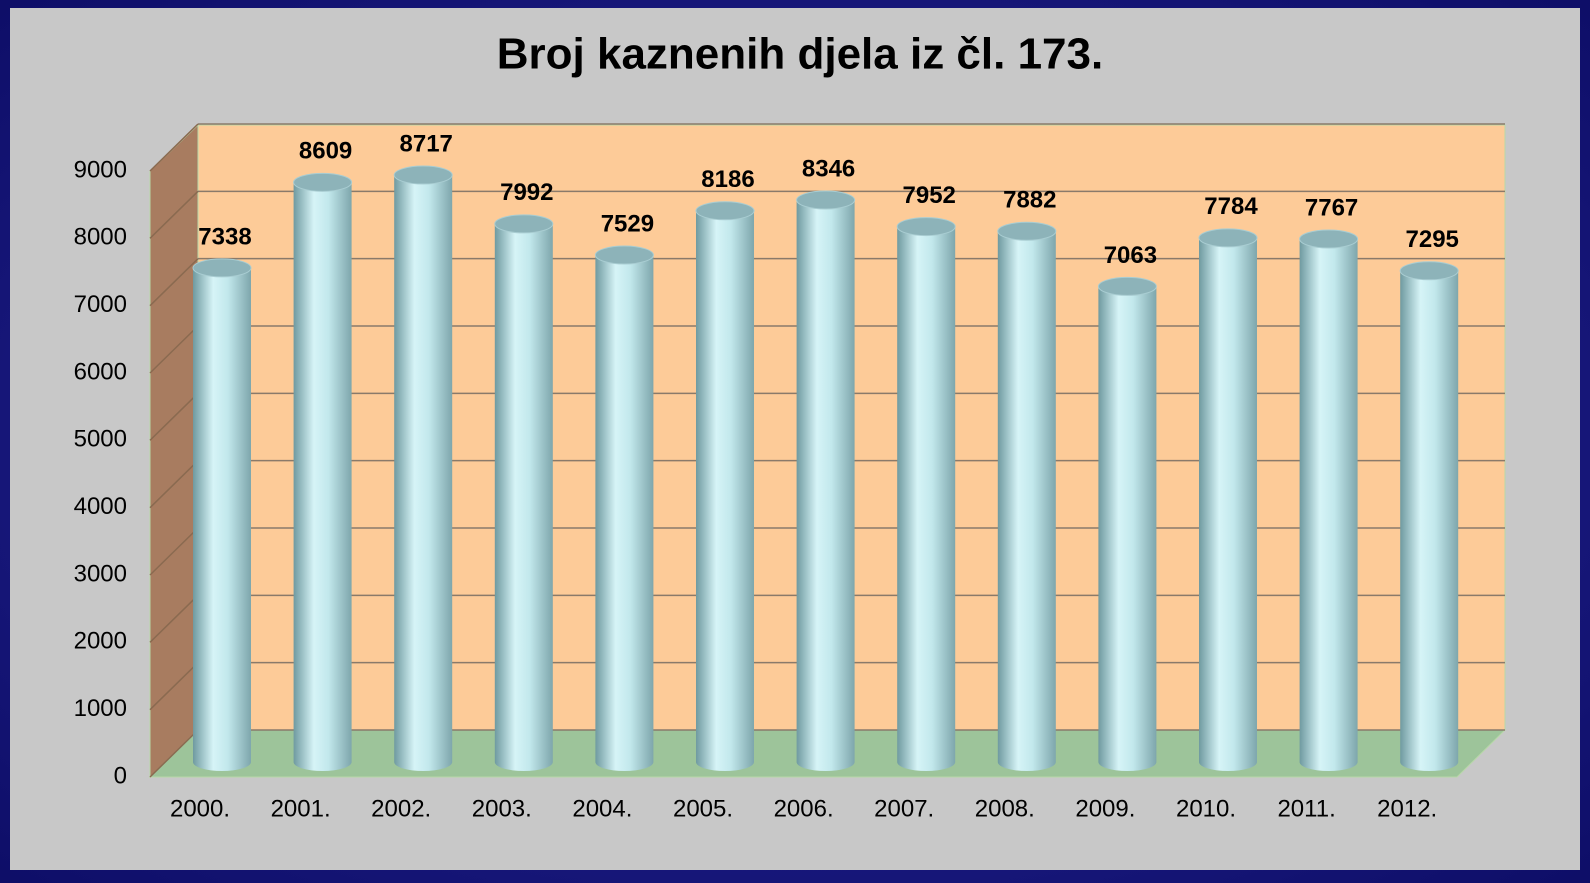 The width and height of the screenshot is (1590, 883). I want to click on y-tick-label: 7000, so click(100, 304).